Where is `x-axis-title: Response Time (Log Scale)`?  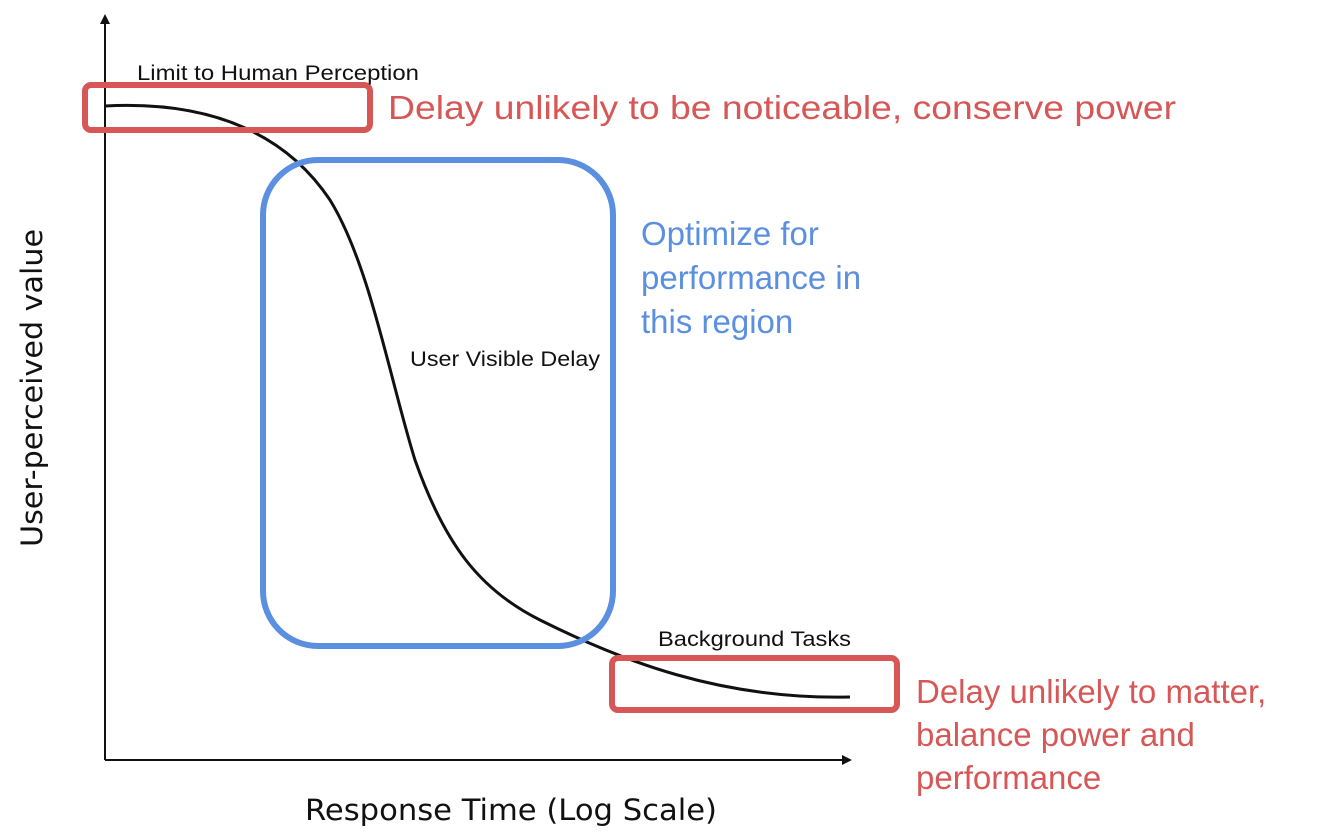
x-axis-title: Response Time (Log Scale) is located at coordinates (511, 810).